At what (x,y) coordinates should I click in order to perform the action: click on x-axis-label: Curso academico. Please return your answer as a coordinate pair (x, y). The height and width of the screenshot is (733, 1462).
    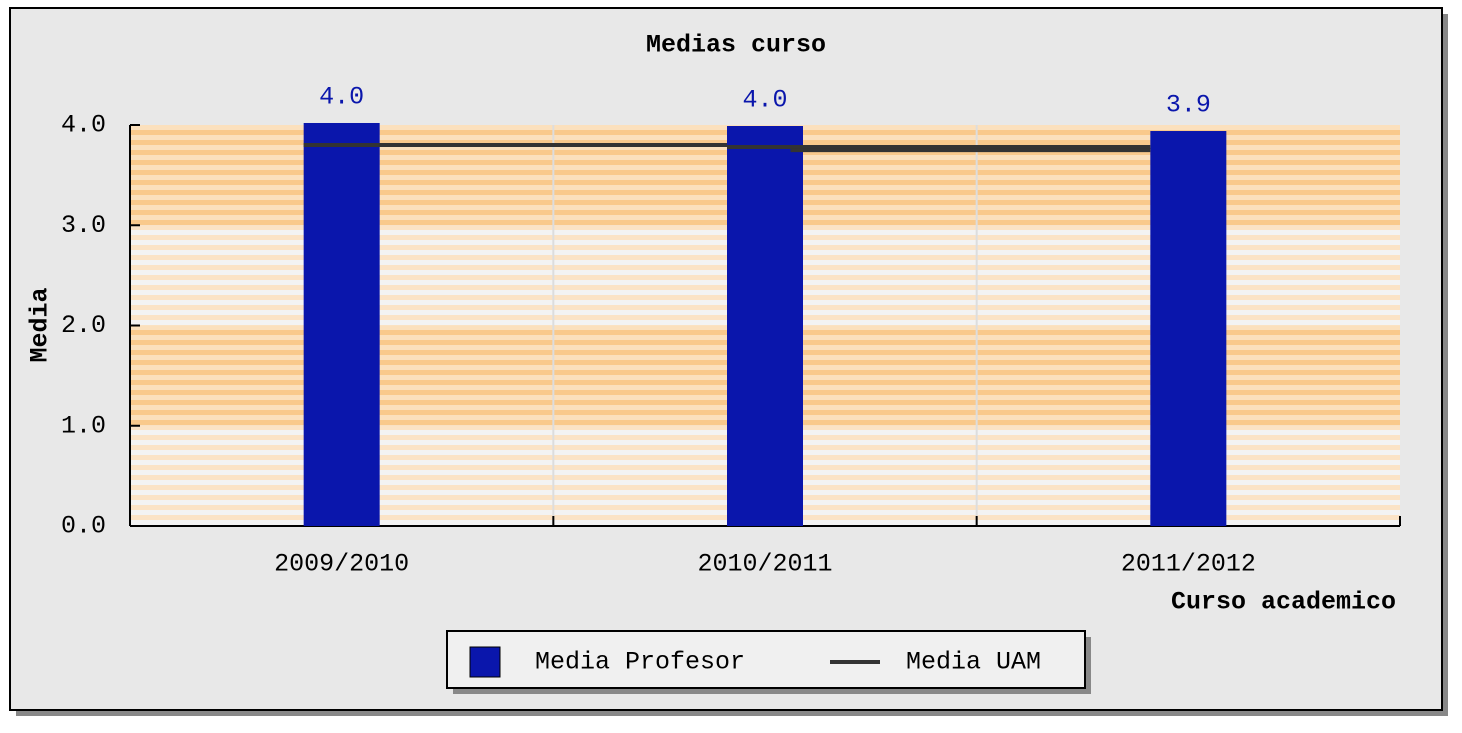
    Looking at the image, I should click on (1283, 602).